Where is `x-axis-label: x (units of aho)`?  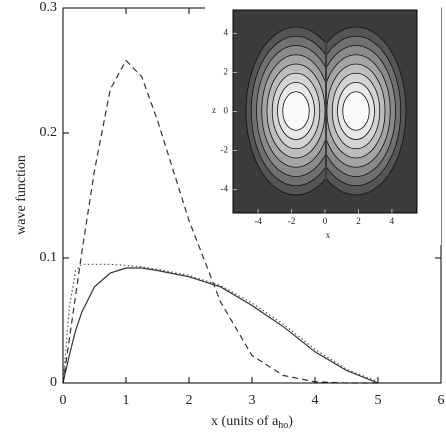 x-axis-label: x (units of aho) is located at coordinates (252, 422).